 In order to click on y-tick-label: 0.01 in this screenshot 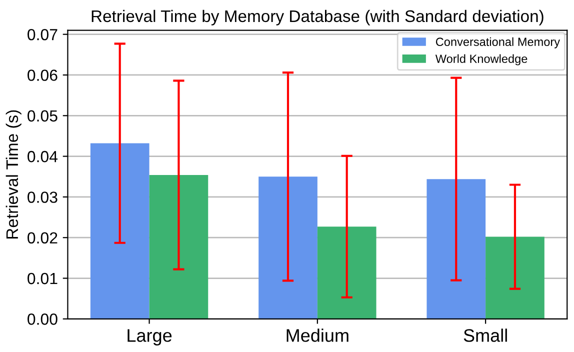, I will do `click(43, 278)`.